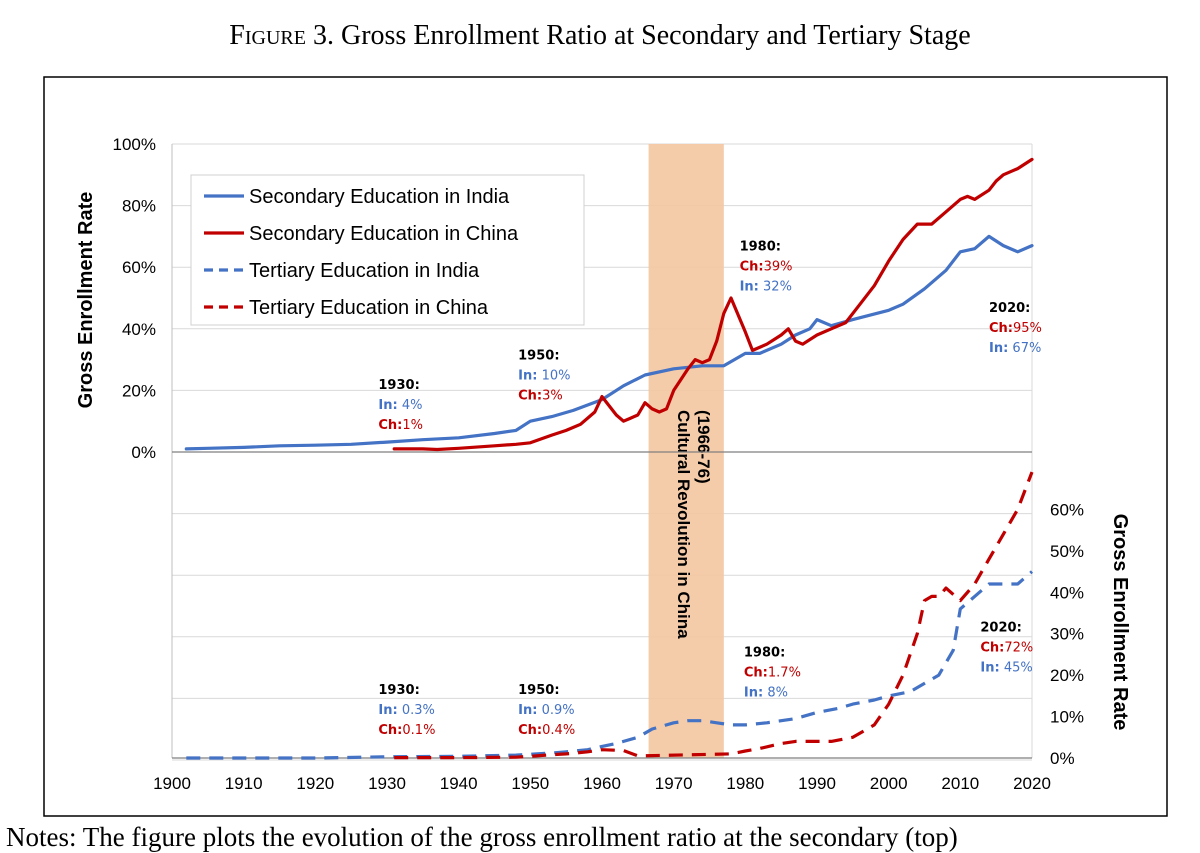 The image size is (1200, 853). Describe the element at coordinates (1018, 648) in the screenshot. I see `annotation-value: 72%` at that location.